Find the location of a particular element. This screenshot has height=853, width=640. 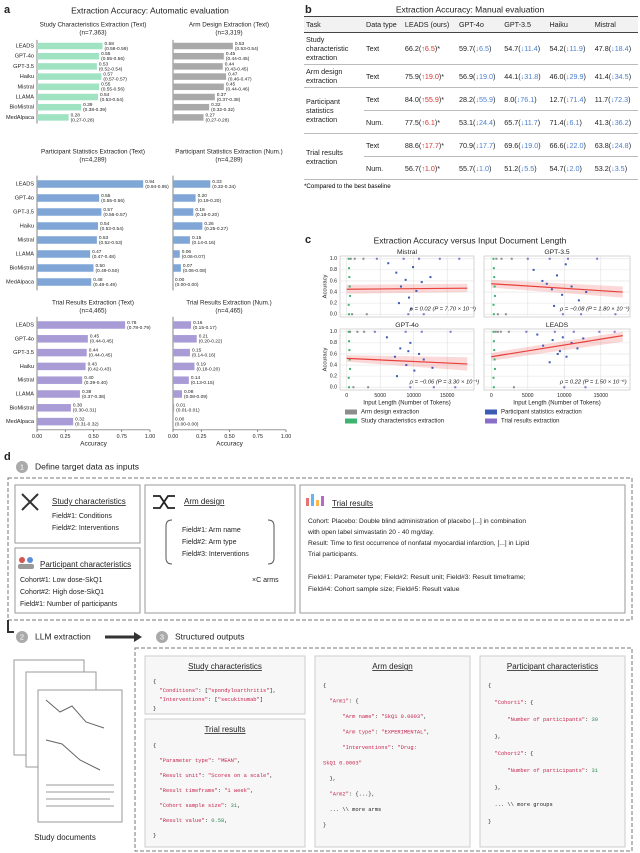

header-cell: Mistral is located at coordinates (615, 24).